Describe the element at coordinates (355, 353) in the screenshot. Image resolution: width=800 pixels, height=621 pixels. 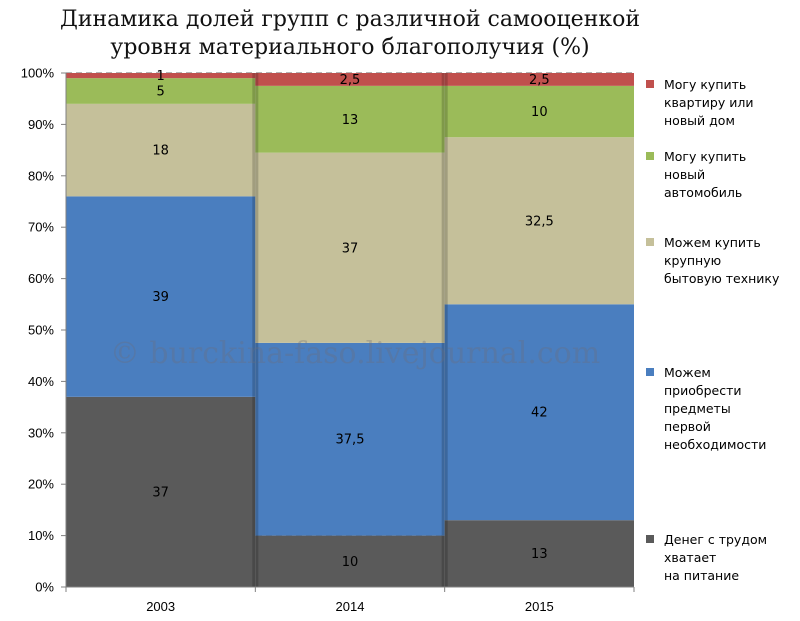
I see `watermark: © burckina-faso.livejournal.com` at that location.